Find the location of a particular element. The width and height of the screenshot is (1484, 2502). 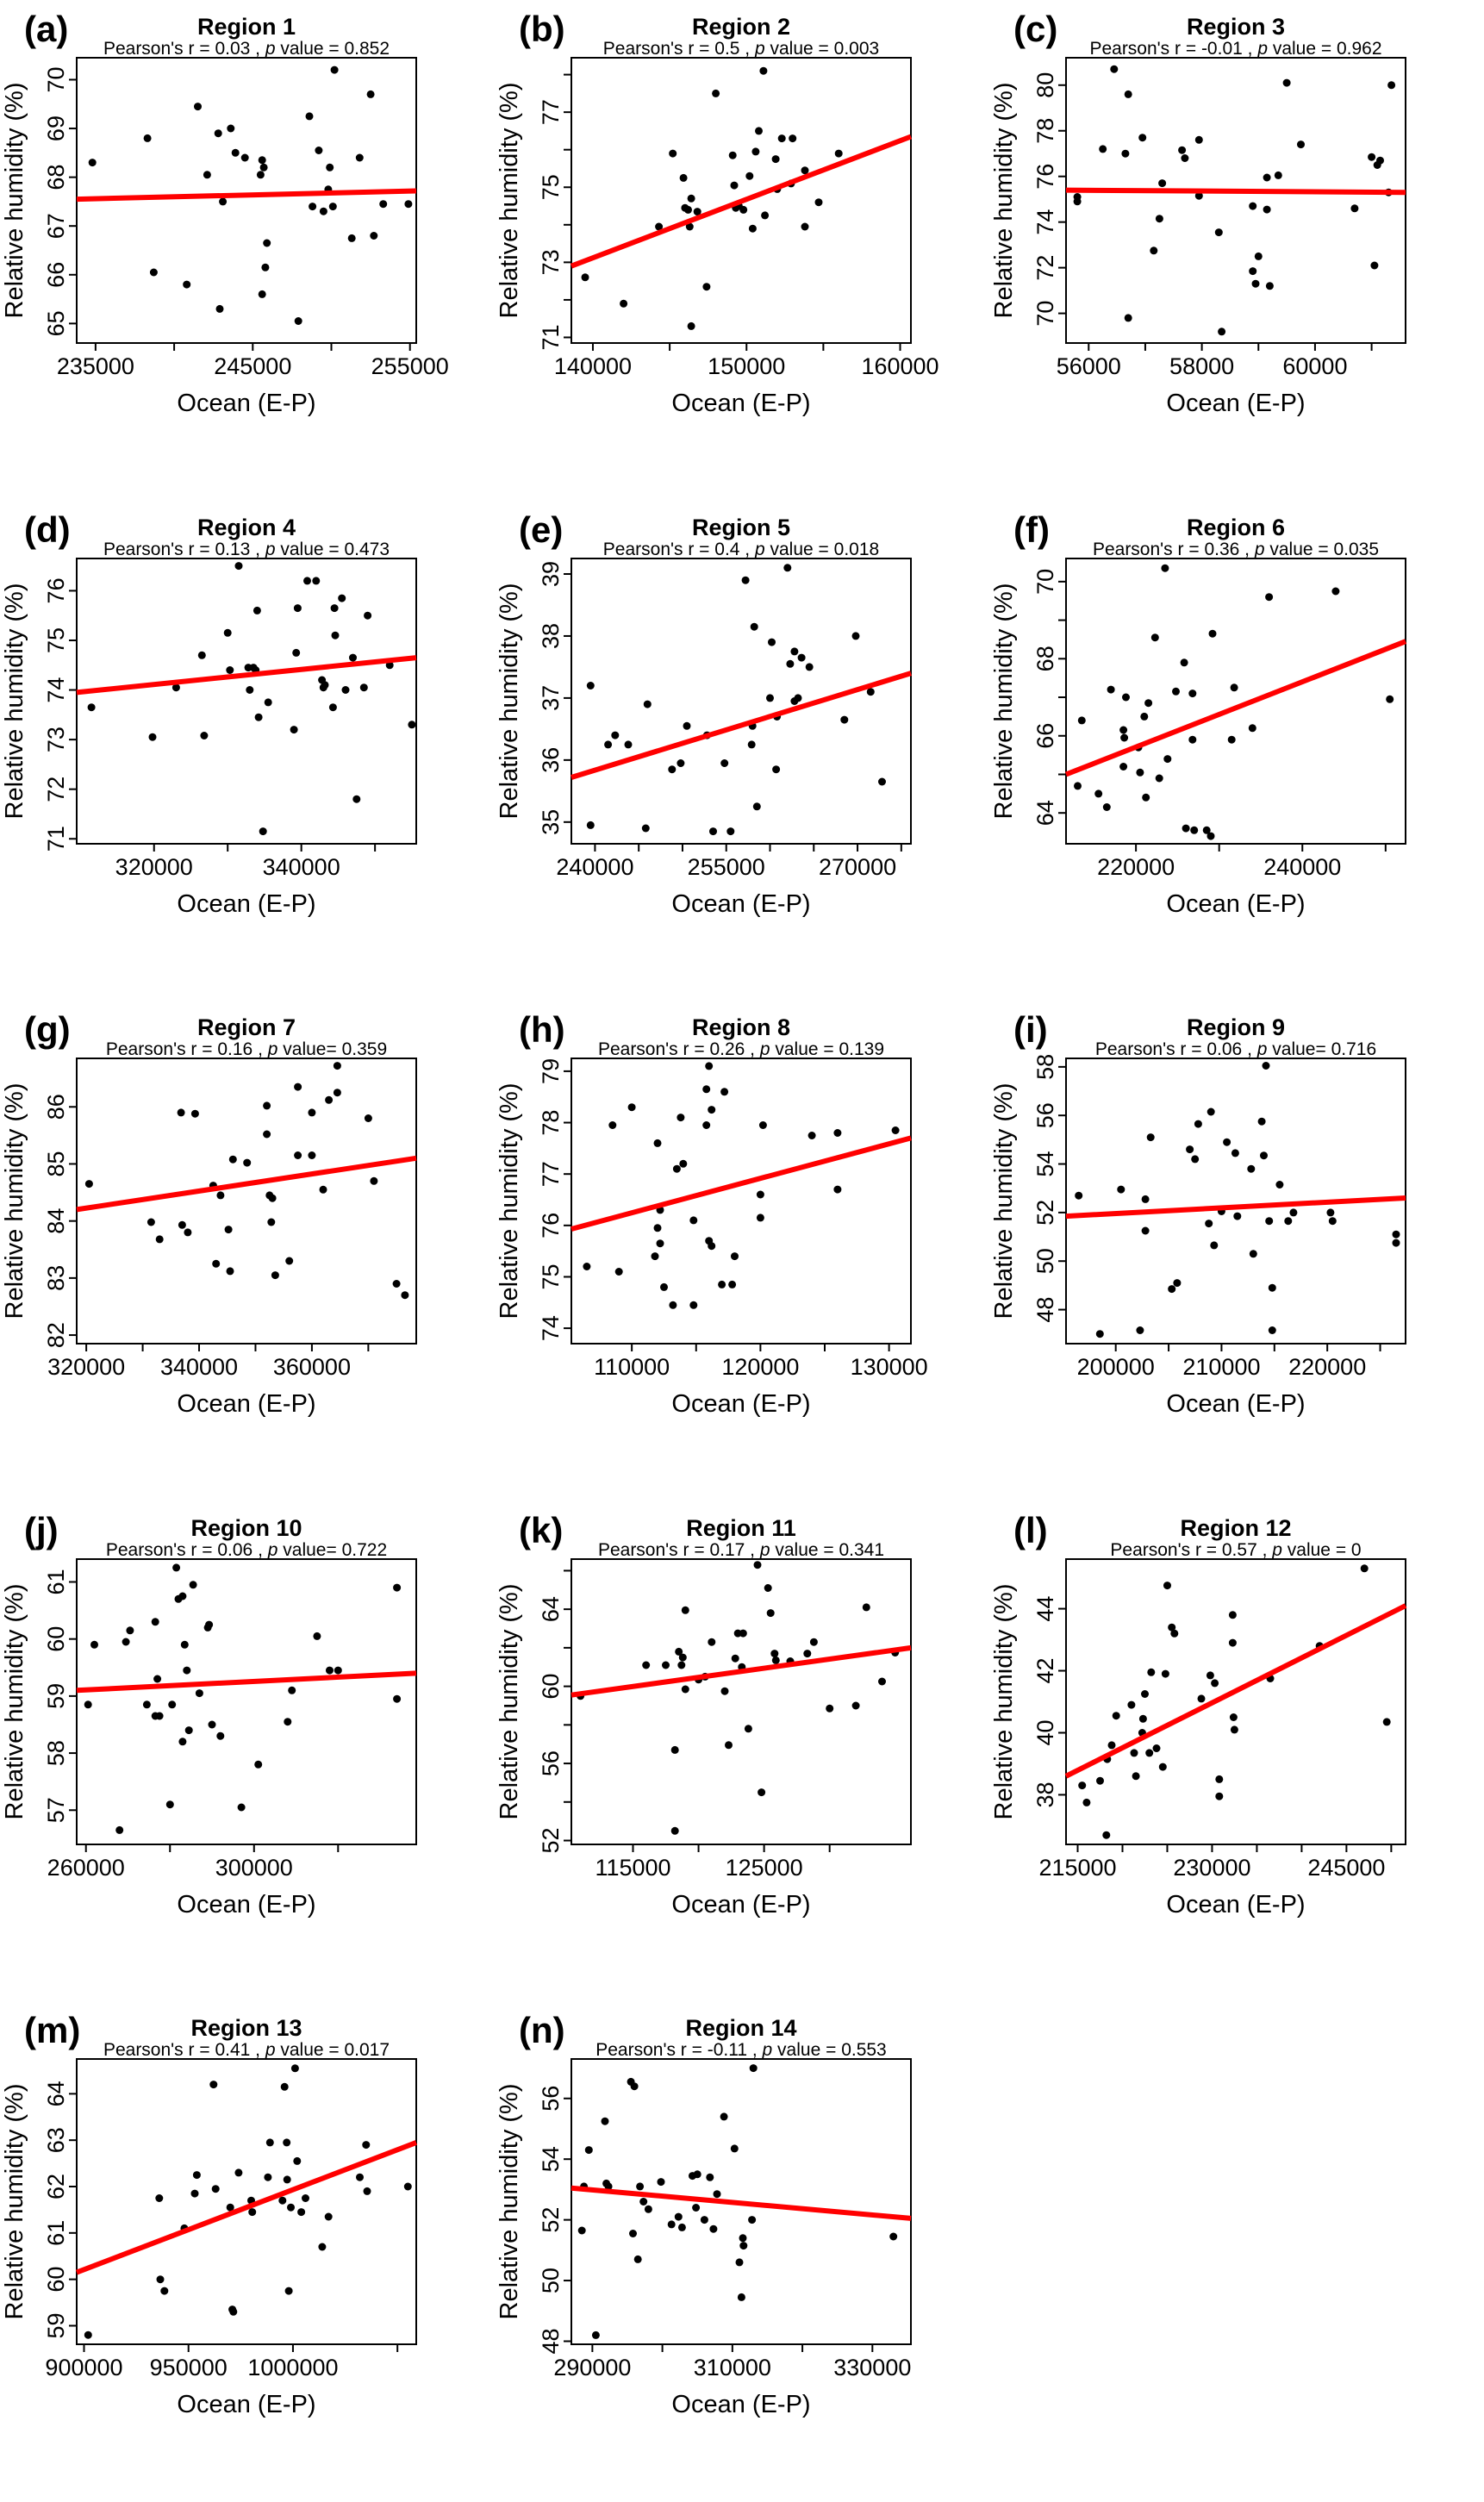

y-tick-label: 84 is located at coordinates (56, 1221).